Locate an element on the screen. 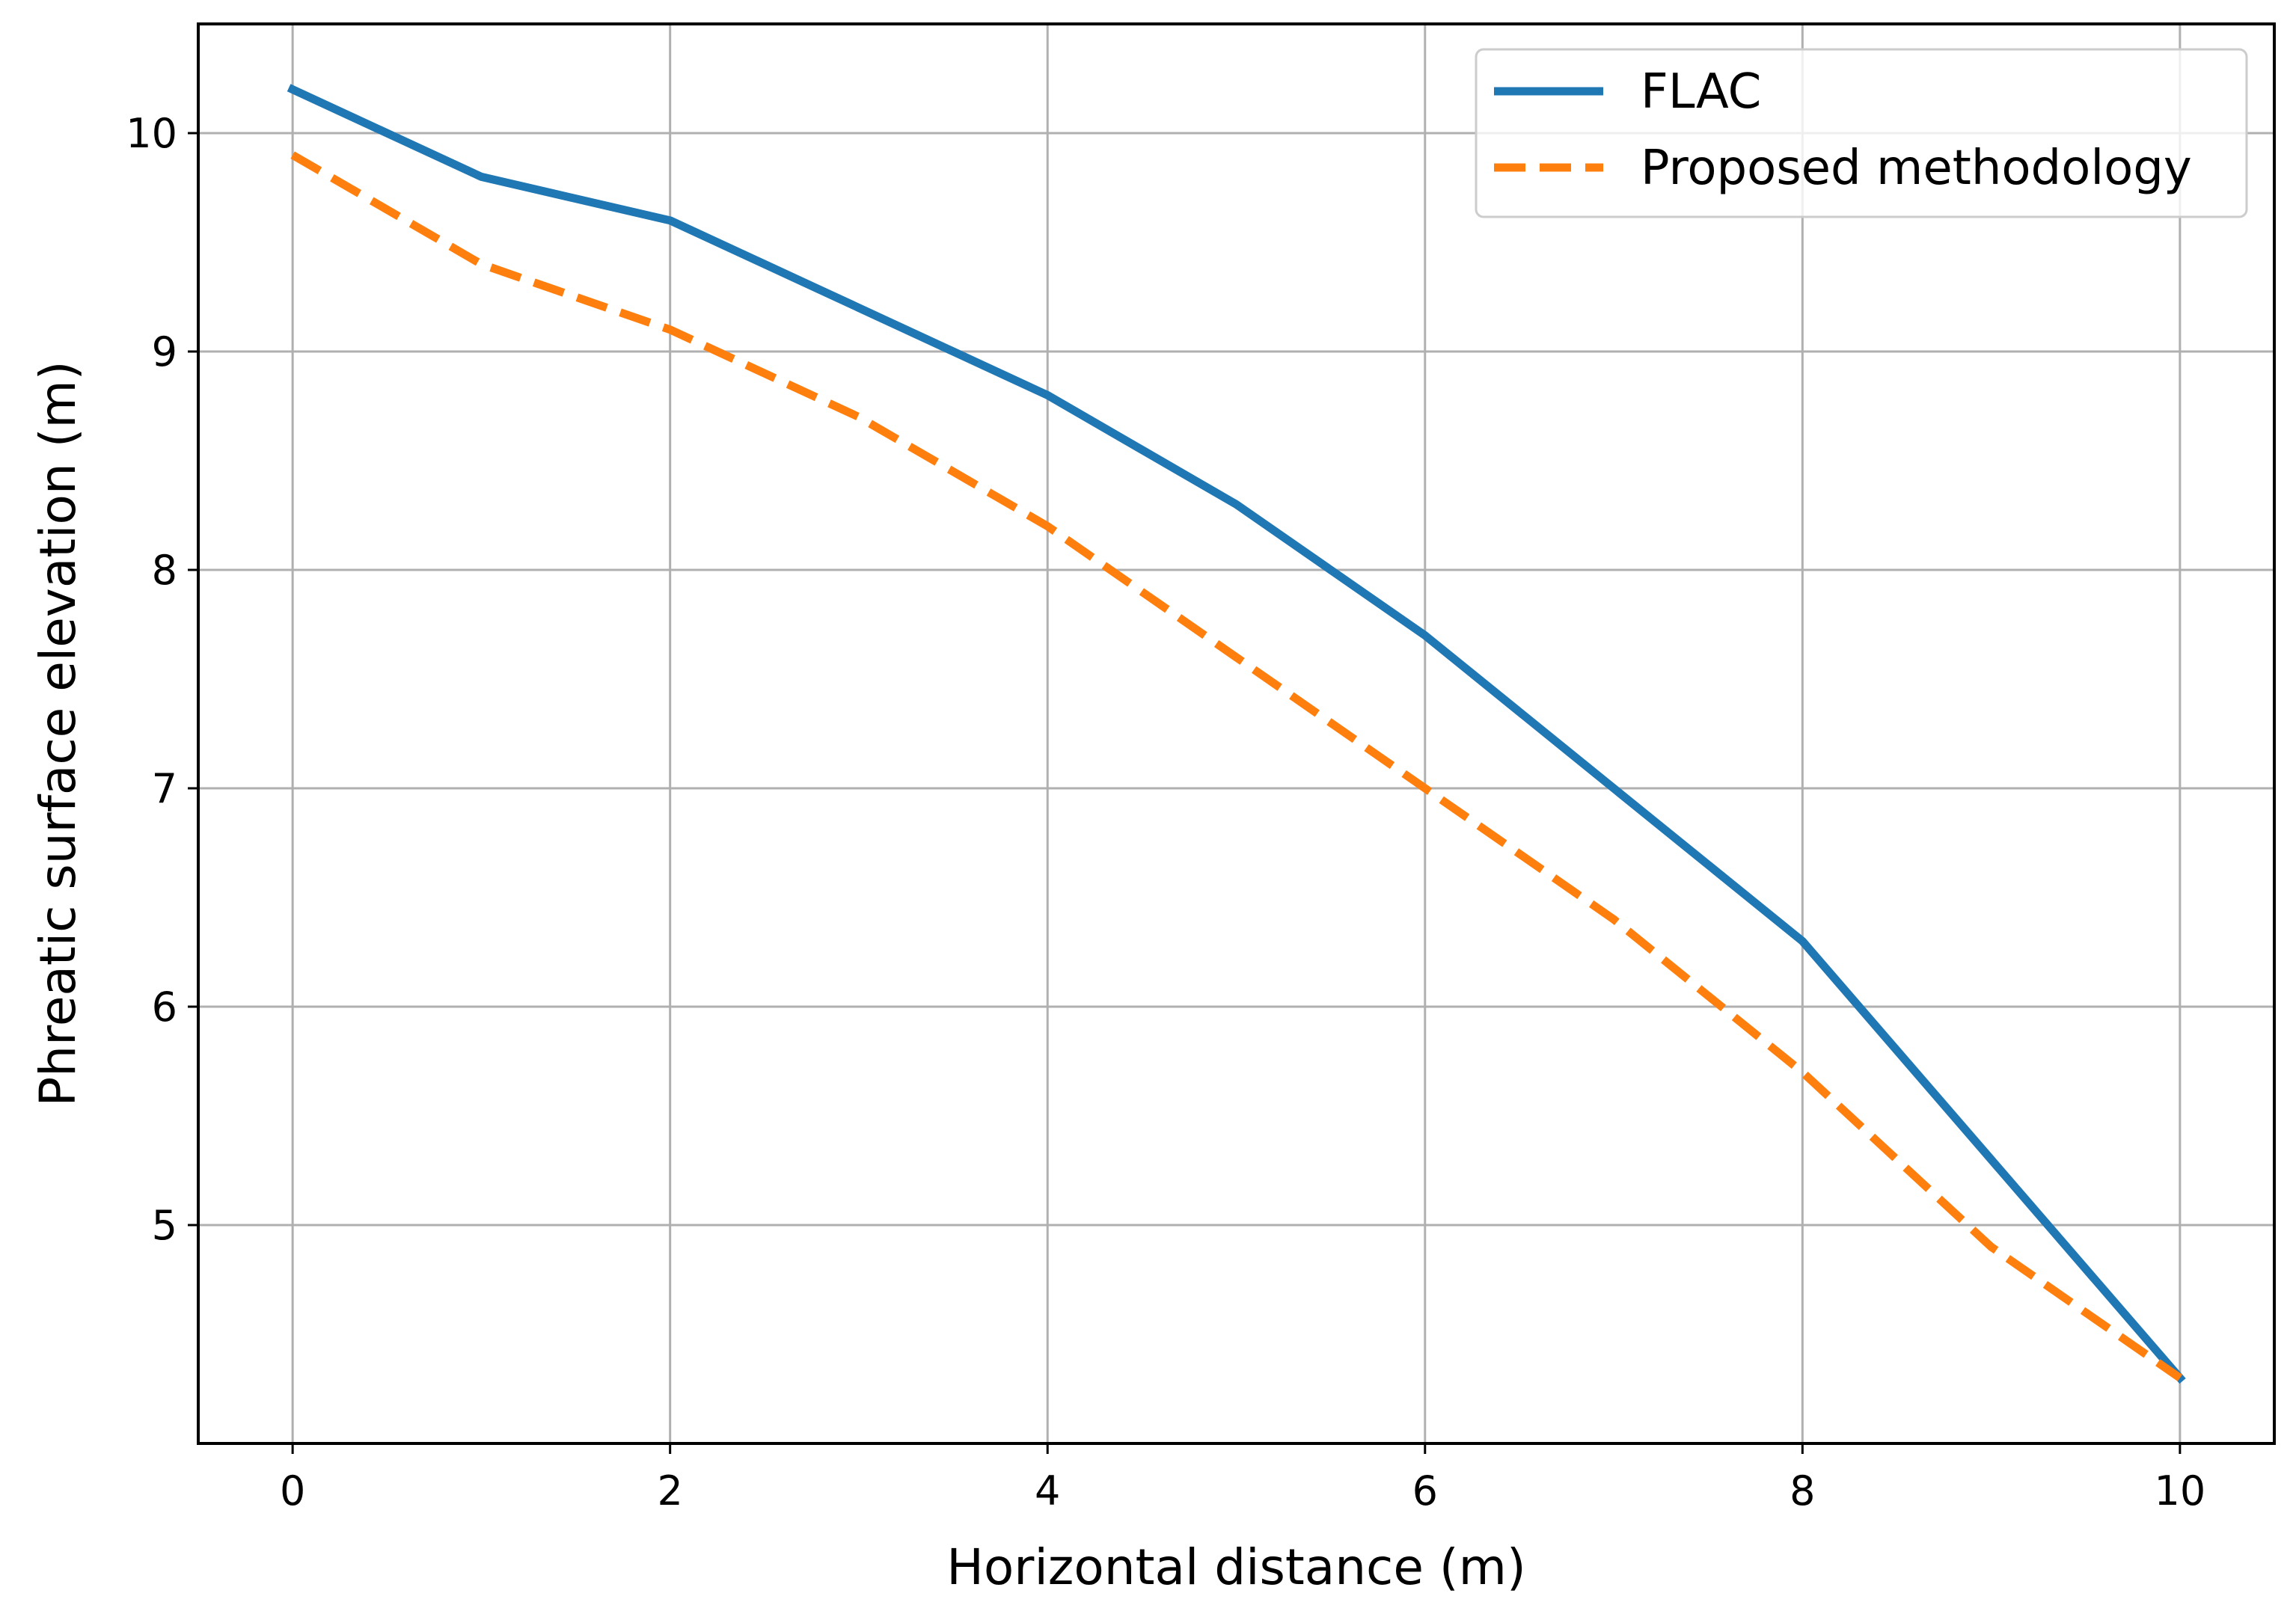  legend: FLAC Proposed methodology is located at coordinates (1861, 133).